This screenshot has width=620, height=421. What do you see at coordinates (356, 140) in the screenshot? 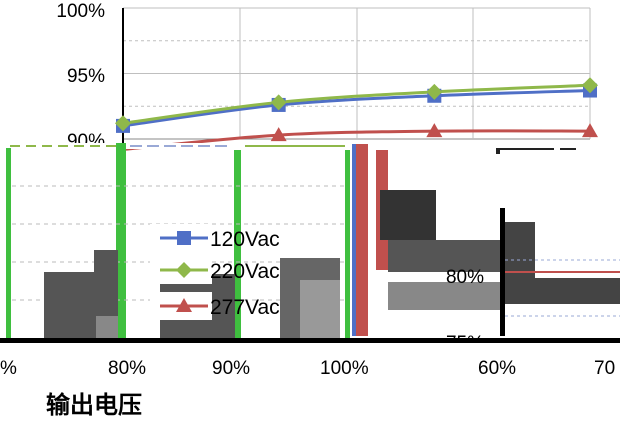
I see `series-line-277vac` at bounding box center [356, 140].